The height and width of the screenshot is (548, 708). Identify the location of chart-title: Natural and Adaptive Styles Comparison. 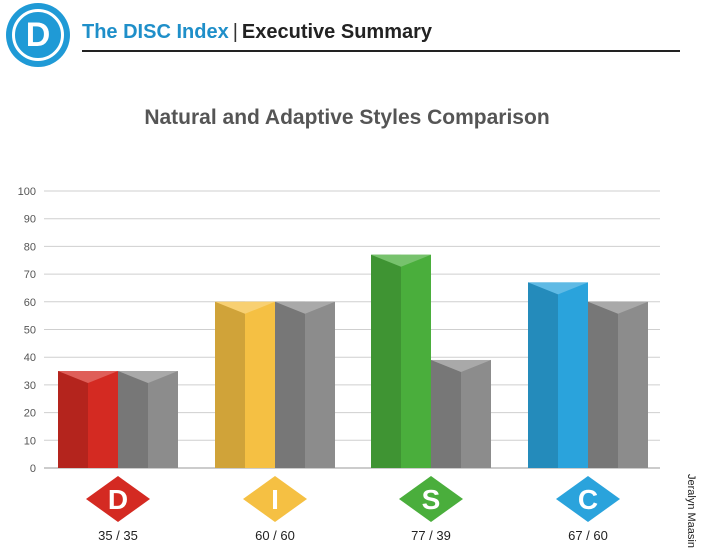
(347, 117).